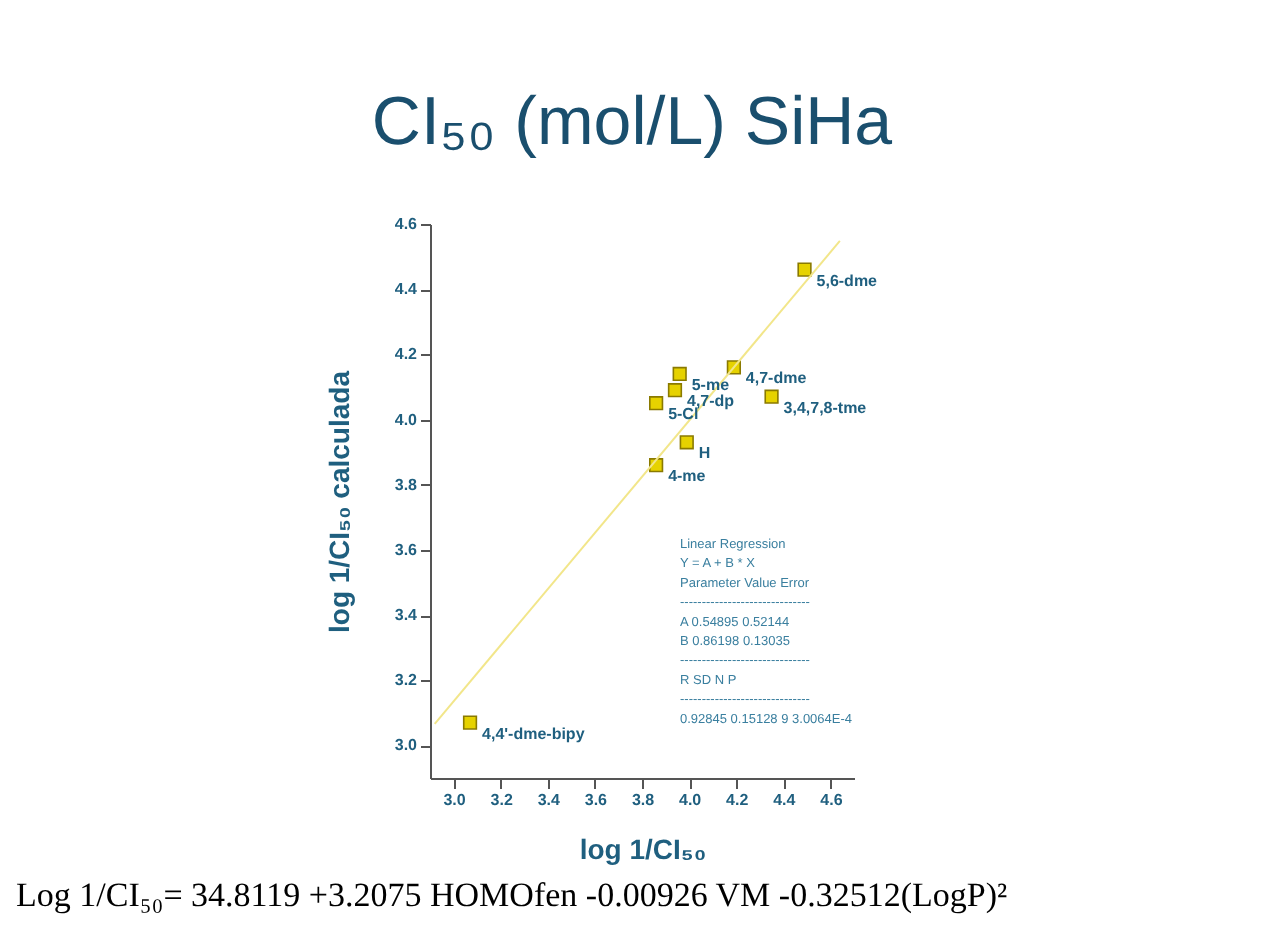 The height and width of the screenshot is (946, 1264). I want to click on annotation: 4-me, so click(687, 476).